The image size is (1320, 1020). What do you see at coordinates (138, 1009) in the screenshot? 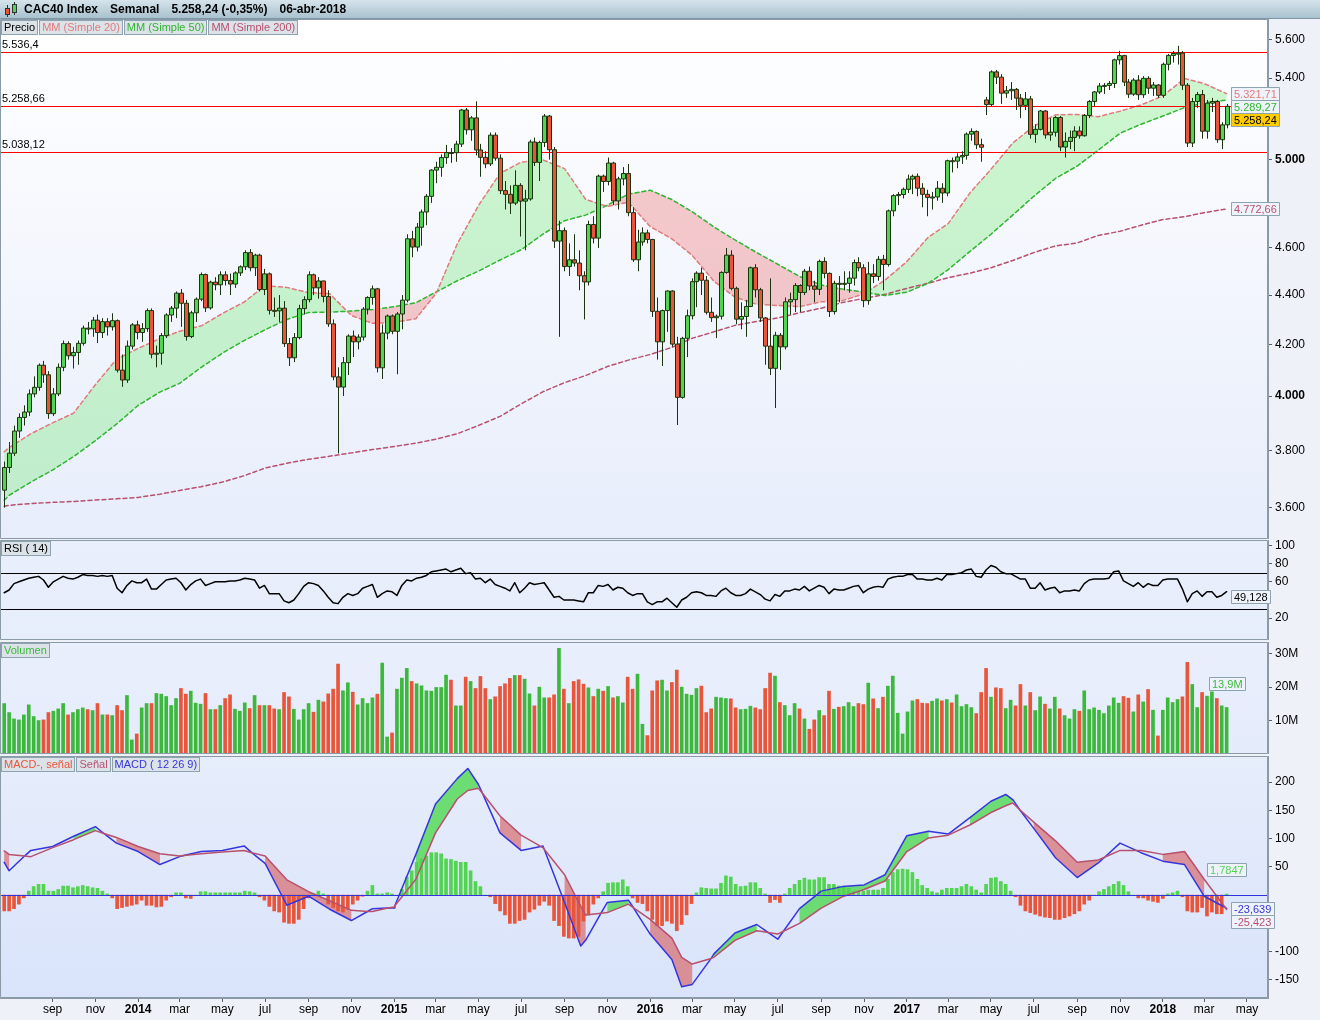
I see `x-tick-label: 2014` at bounding box center [138, 1009].